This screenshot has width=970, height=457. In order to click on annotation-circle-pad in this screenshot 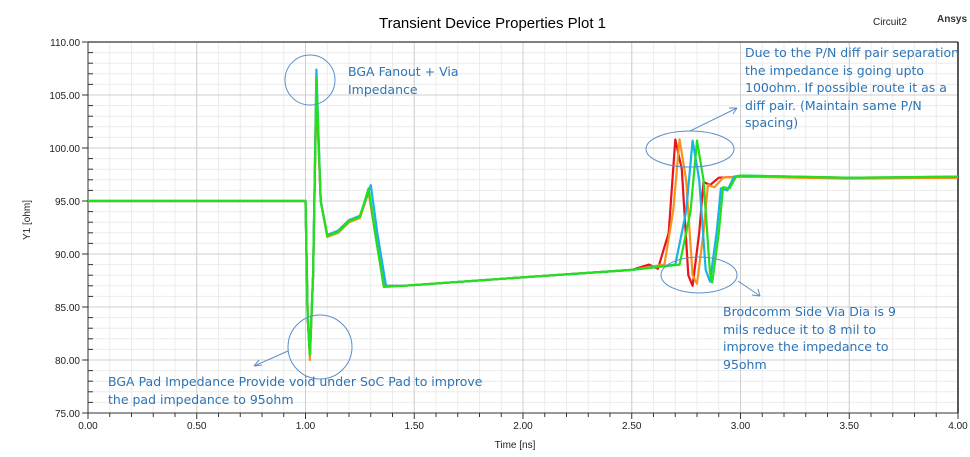, I will do `click(320, 347)`.